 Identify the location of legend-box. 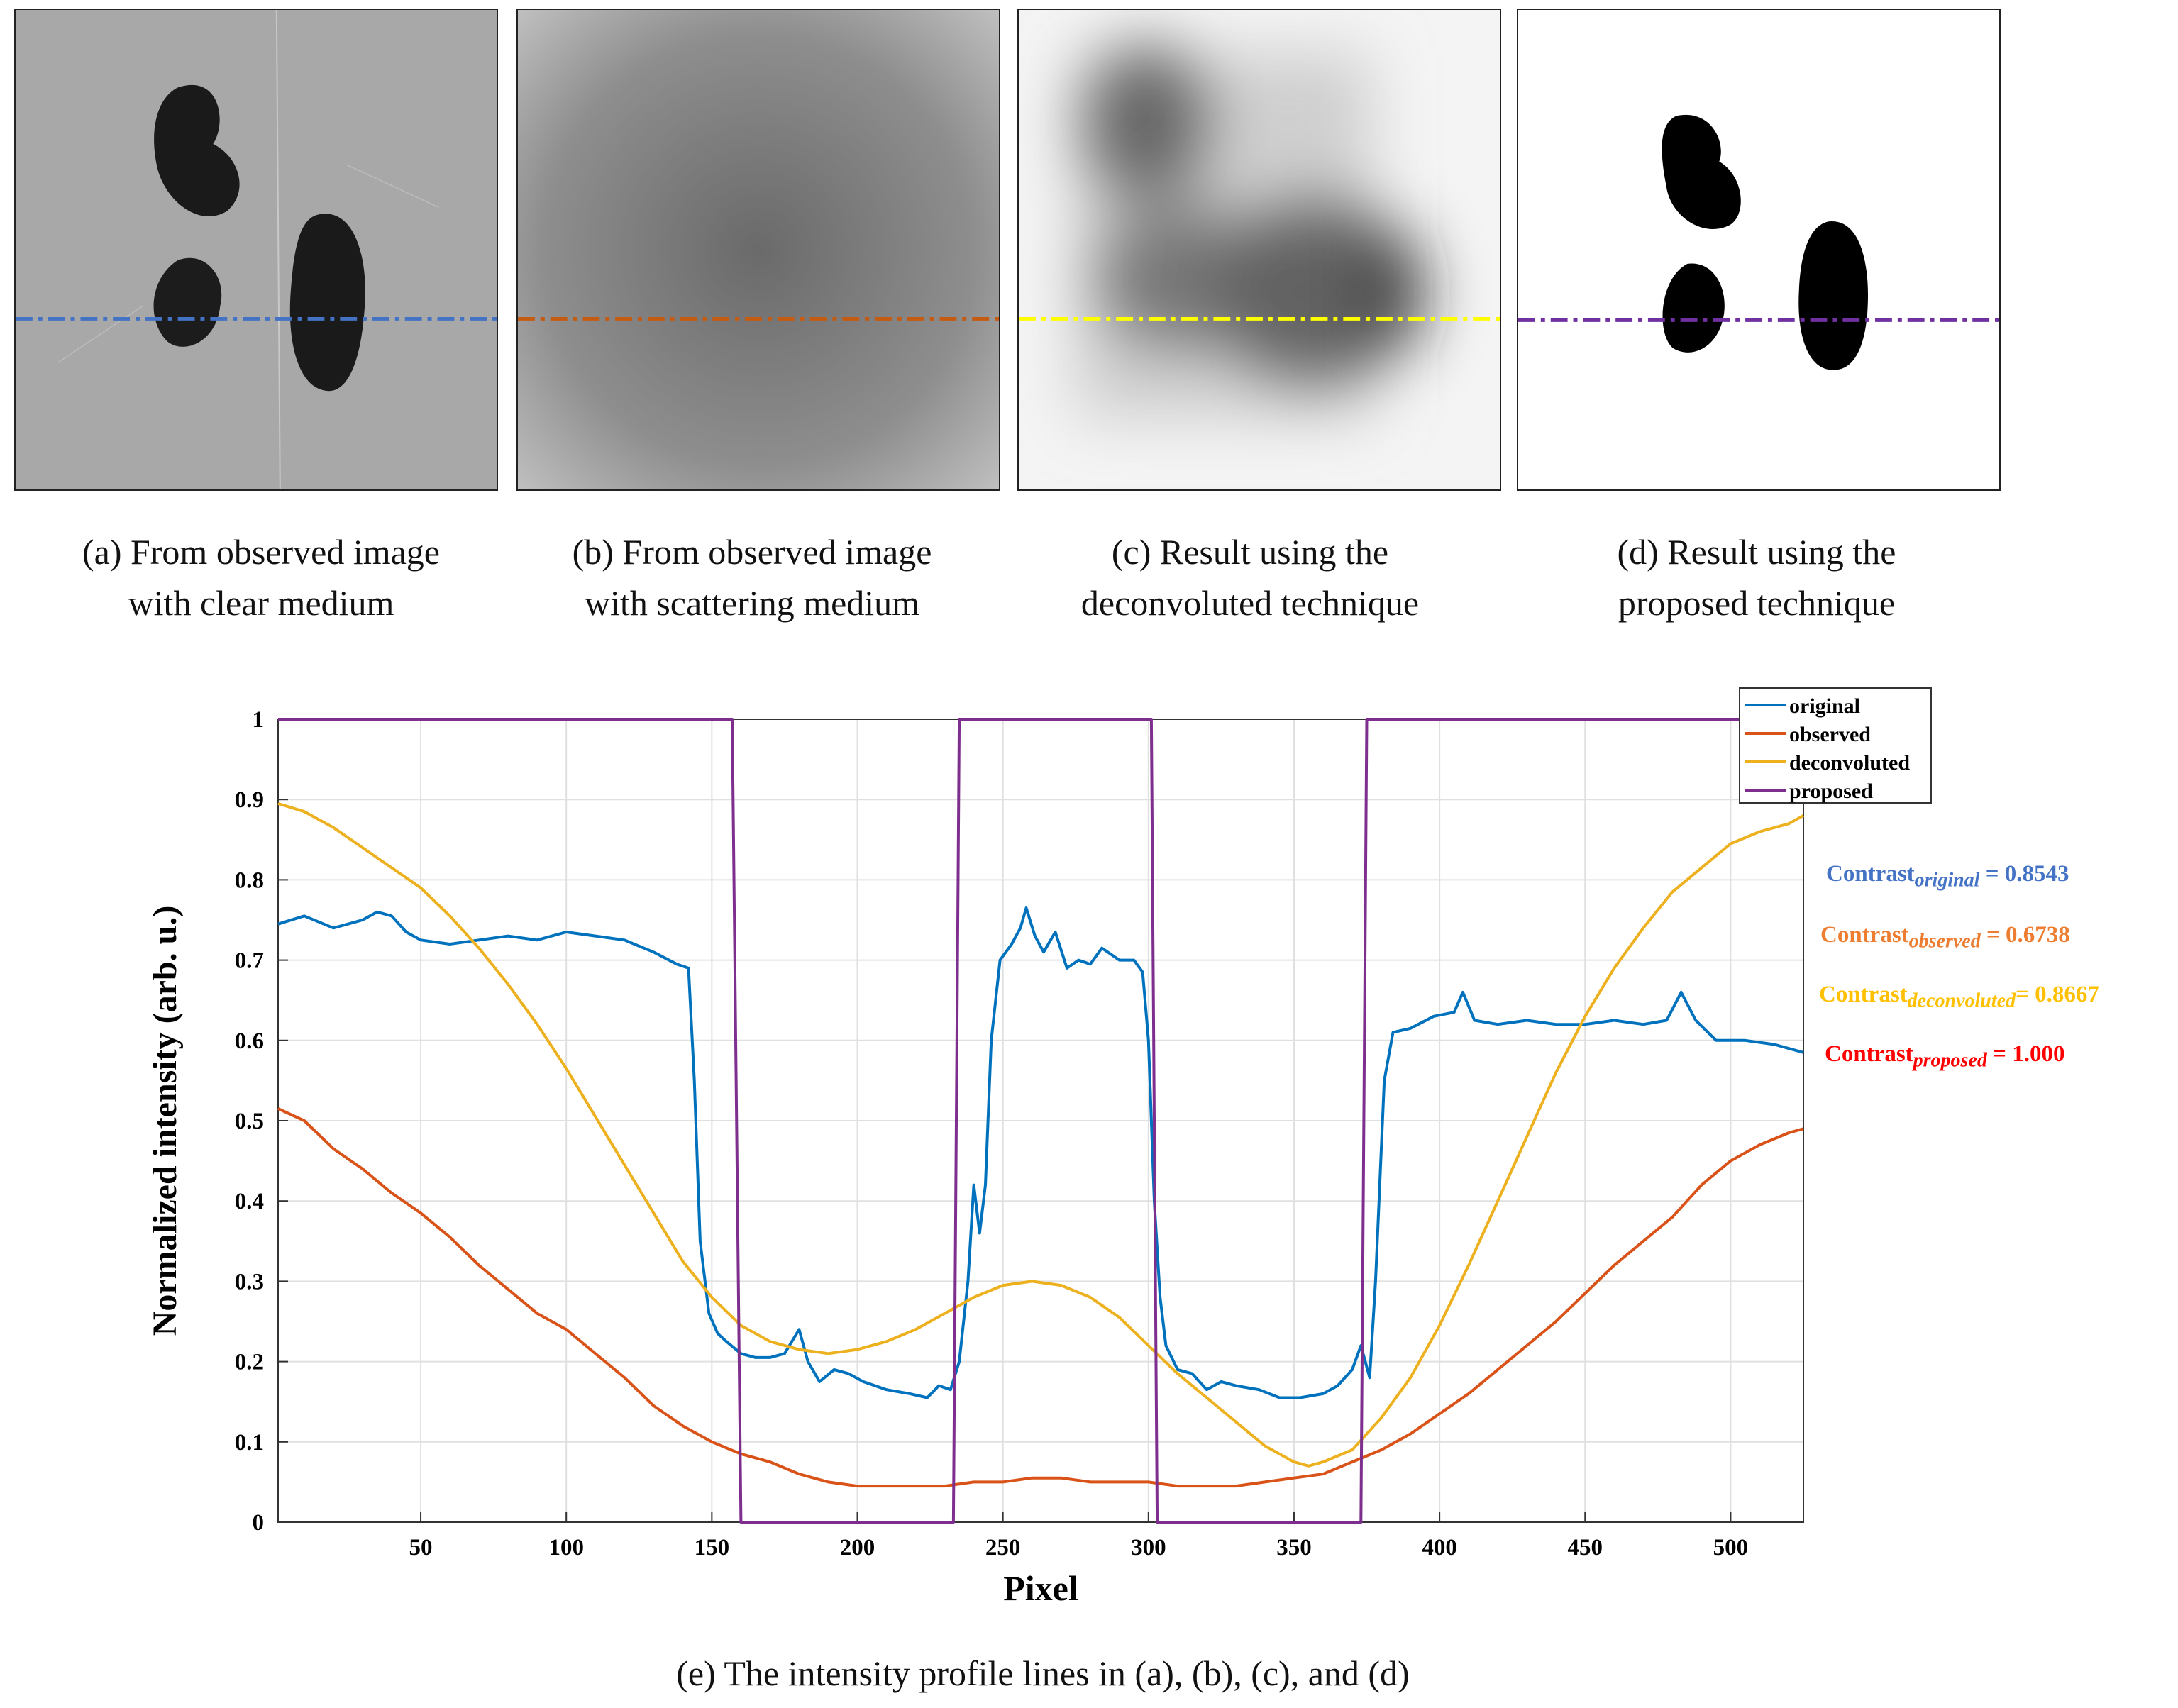
(1835, 746).